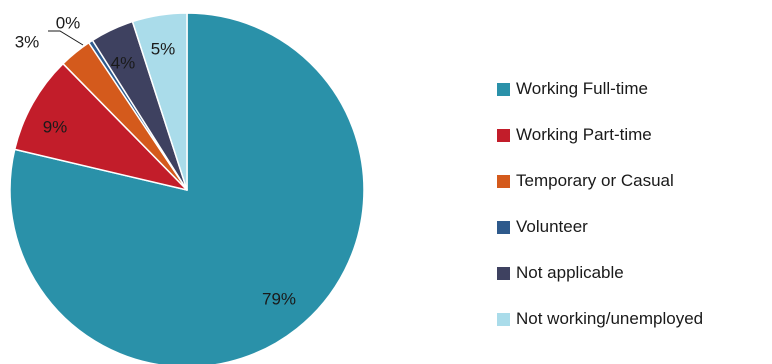 This screenshot has width=772, height=364. I want to click on legend-label: Working Full-time, so click(582, 88).